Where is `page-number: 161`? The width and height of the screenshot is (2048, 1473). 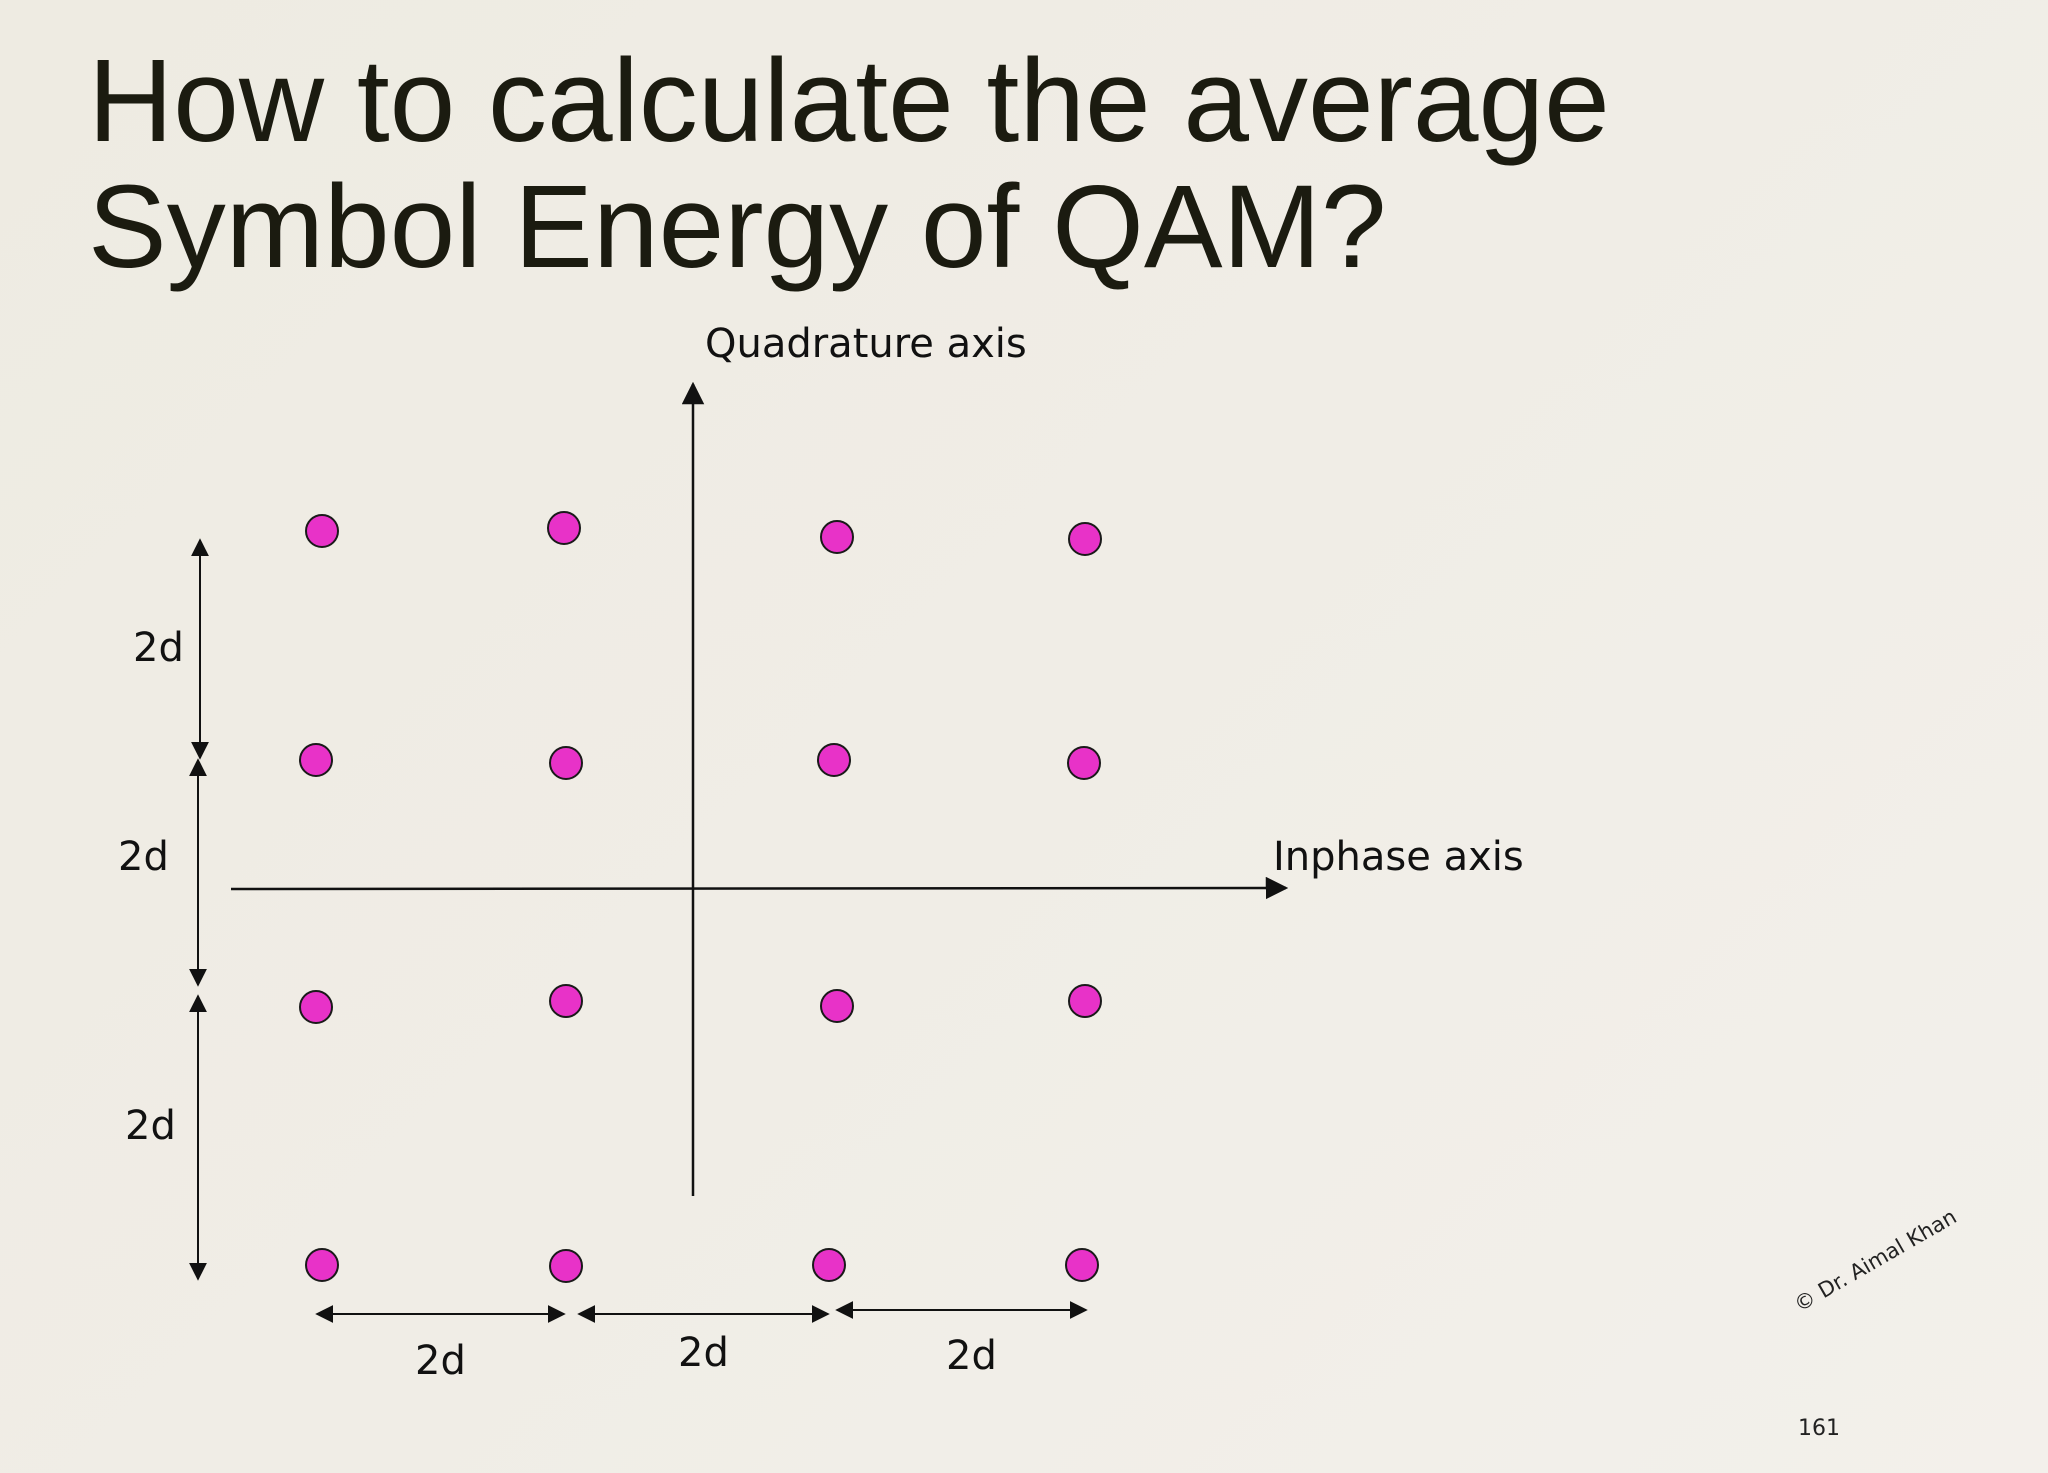 page-number: 161 is located at coordinates (1819, 1428).